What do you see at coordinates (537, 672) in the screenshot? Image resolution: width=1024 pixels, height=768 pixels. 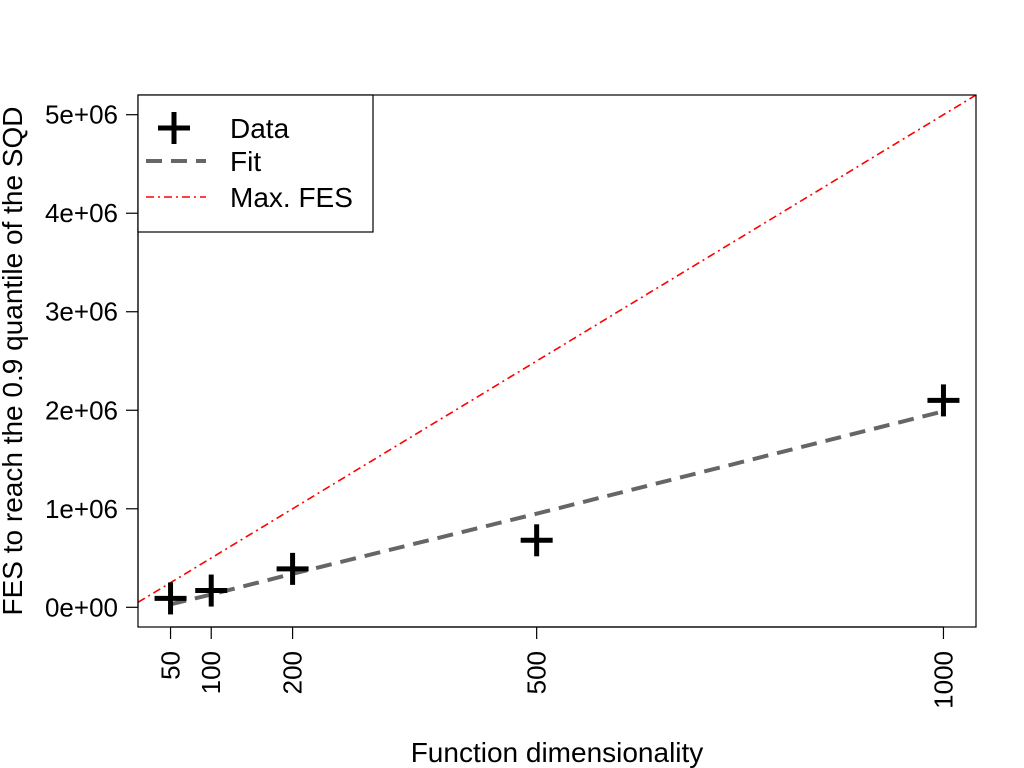 I see `x-tick-label: 500` at bounding box center [537, 672].